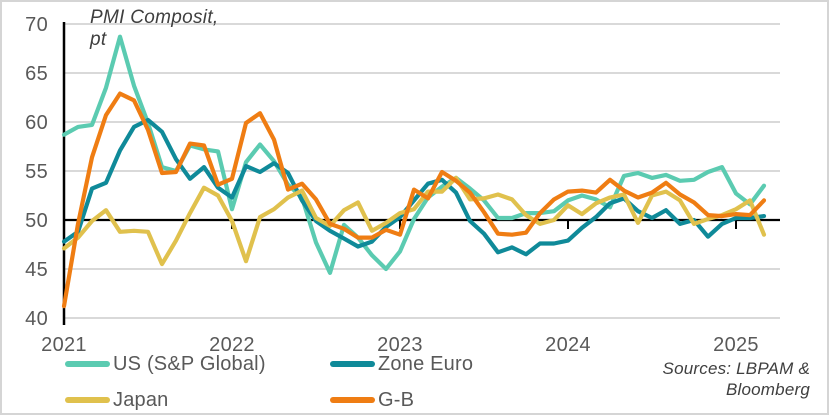  I want to click on legend-label-gb: G-B, so click(396, 399).